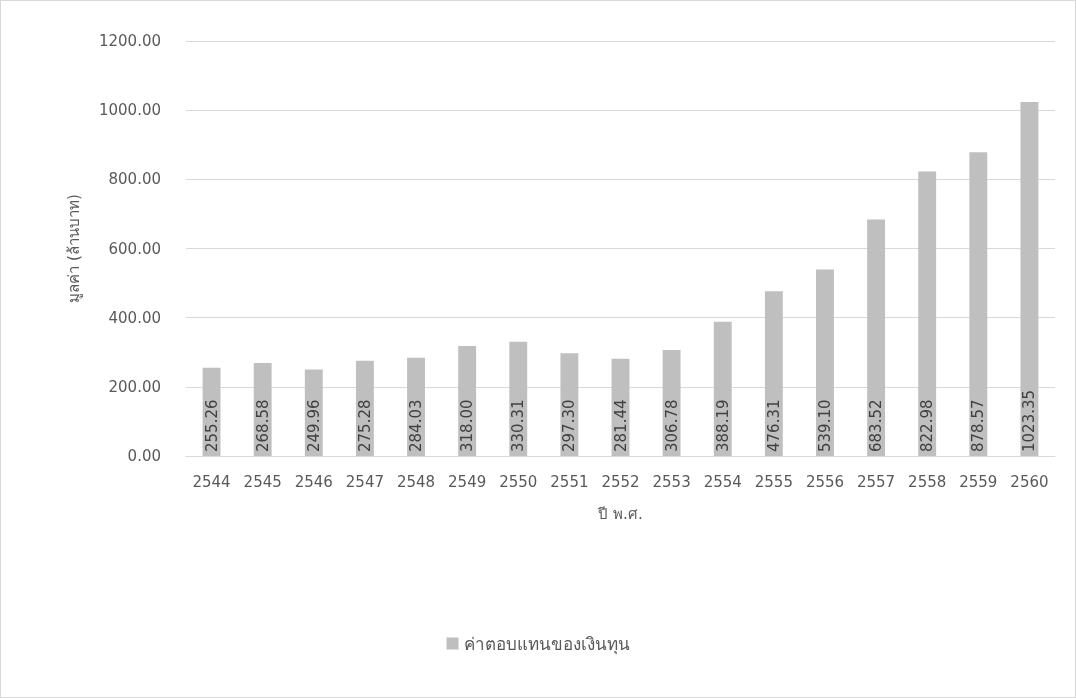 This screenshot has height=698, width=1076. Describe the element at coordinates (722, 481) in the screenshot. I see `x-tick-label: 2554` at that location.